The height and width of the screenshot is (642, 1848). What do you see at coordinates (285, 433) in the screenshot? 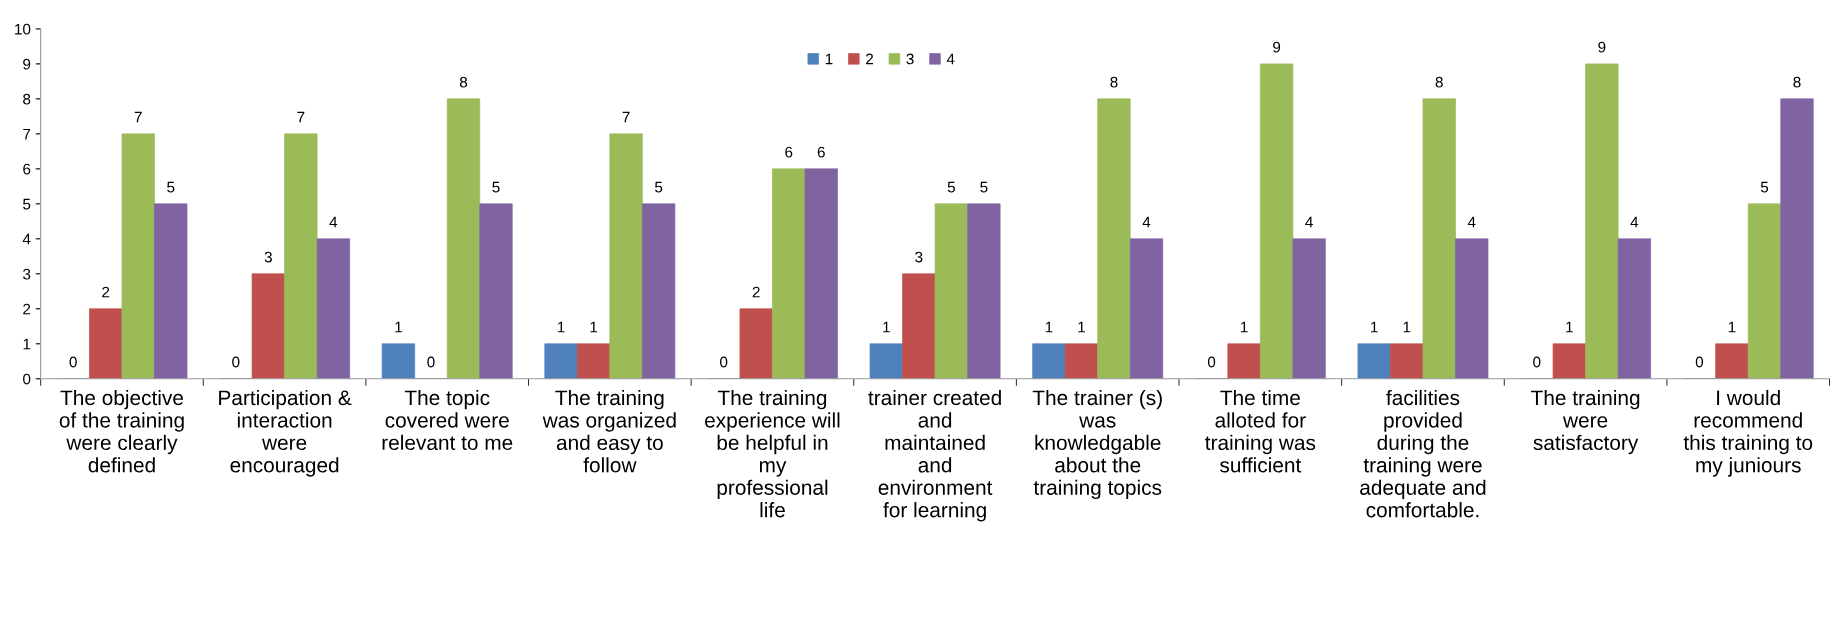
I see `x-tick-label: Participation & interaction were encouraged` at bounding box center [285, 433].